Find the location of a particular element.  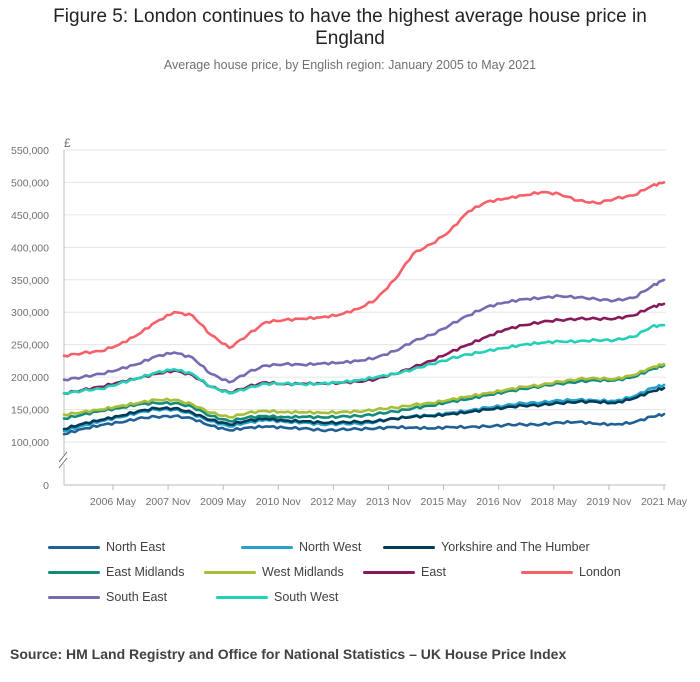

legend-item: South East is located at coordinates (107, 597).